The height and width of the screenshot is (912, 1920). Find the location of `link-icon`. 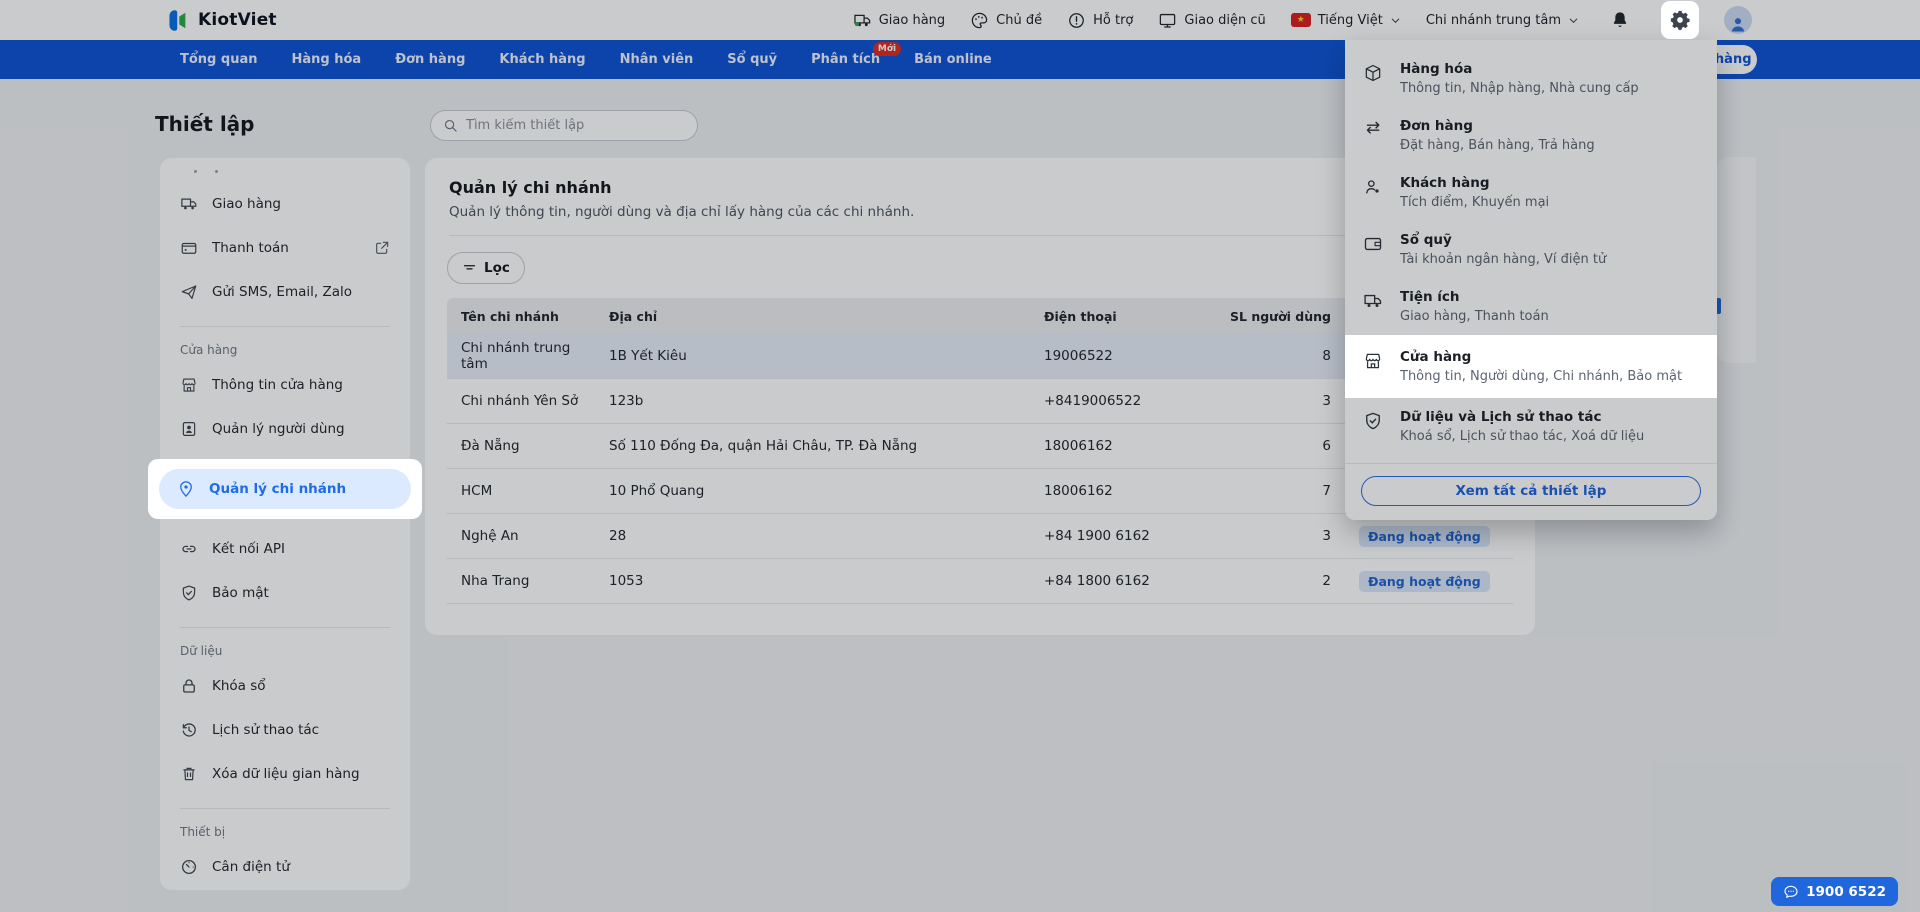

link-icon is located at coordinates (189, 549).